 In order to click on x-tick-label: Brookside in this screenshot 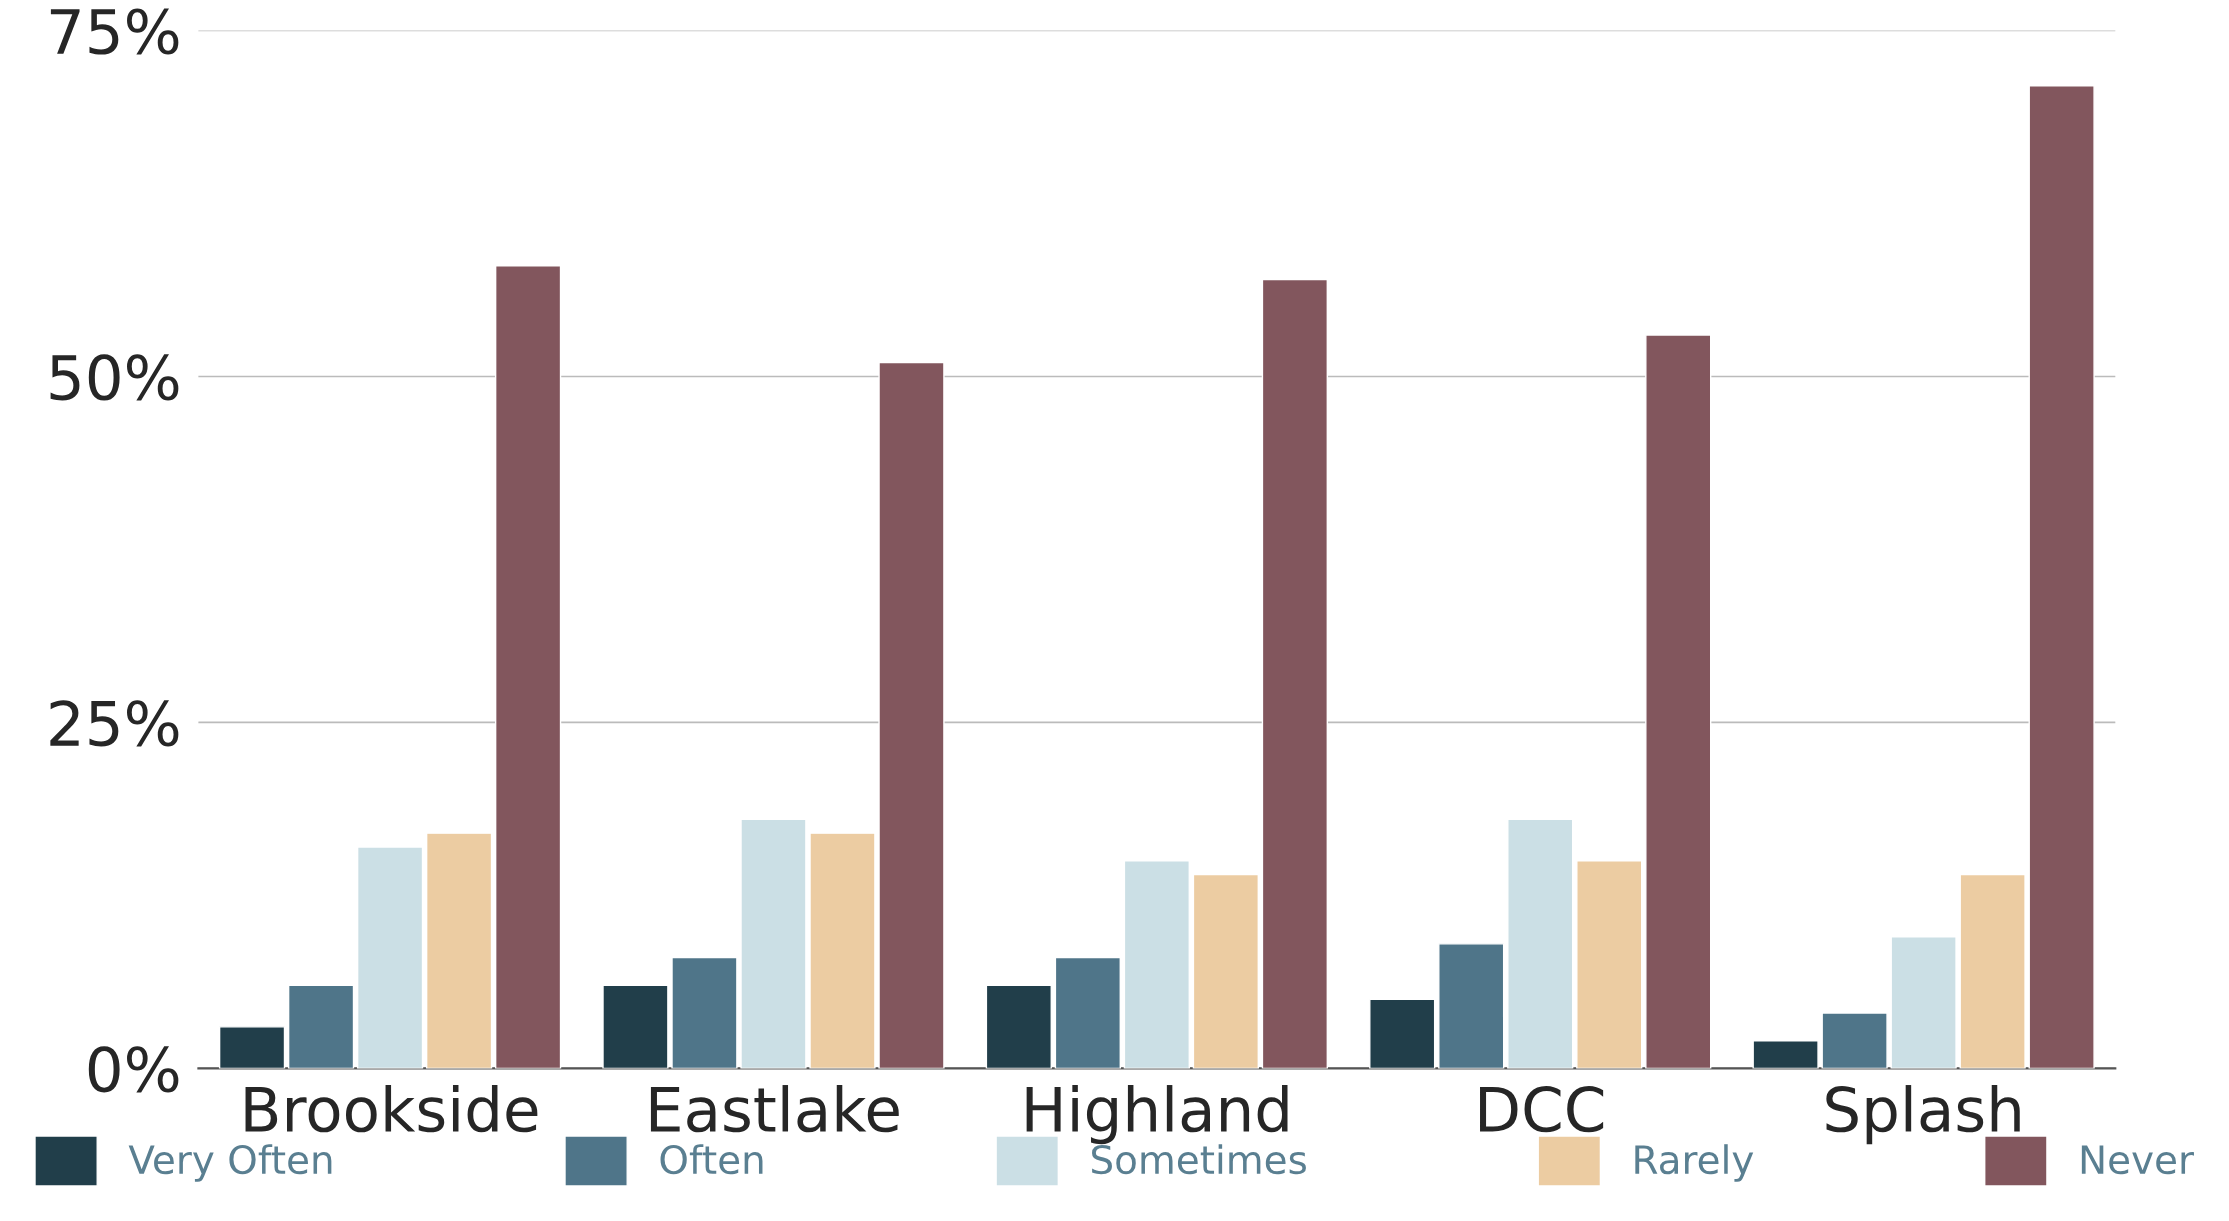, I will do `click(391, 1109)`.